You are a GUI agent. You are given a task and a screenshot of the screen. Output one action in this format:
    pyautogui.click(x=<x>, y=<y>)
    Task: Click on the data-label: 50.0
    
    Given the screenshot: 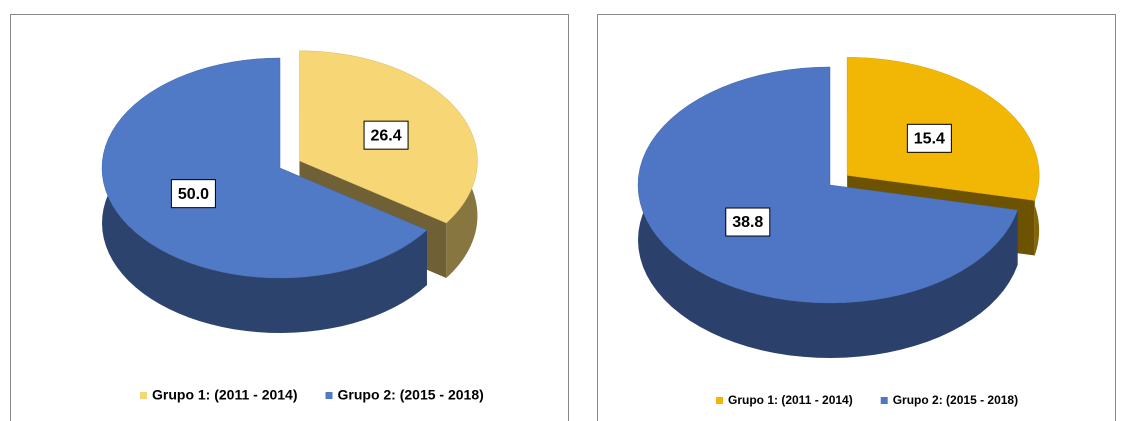 What is the action you would take?
    pyautogui.click(x=193, y=194)
    